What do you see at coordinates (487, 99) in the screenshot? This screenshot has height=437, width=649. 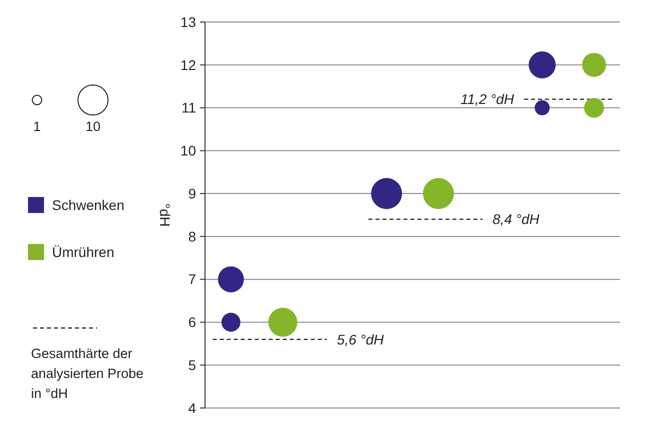 I see `ref-line-label: 11,2 °dH` at bounding box center [487, 99].